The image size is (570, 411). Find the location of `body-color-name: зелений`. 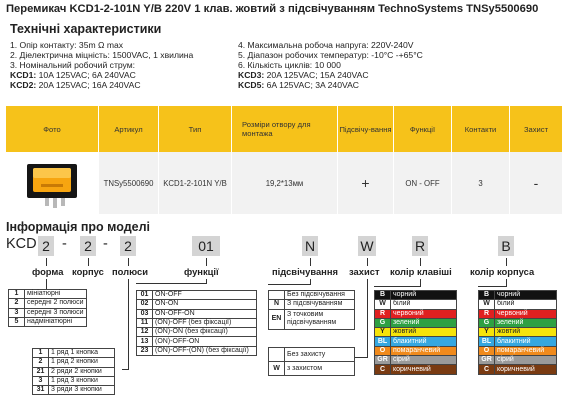

body-color-name: зелений is located at coordinates (525, 323).